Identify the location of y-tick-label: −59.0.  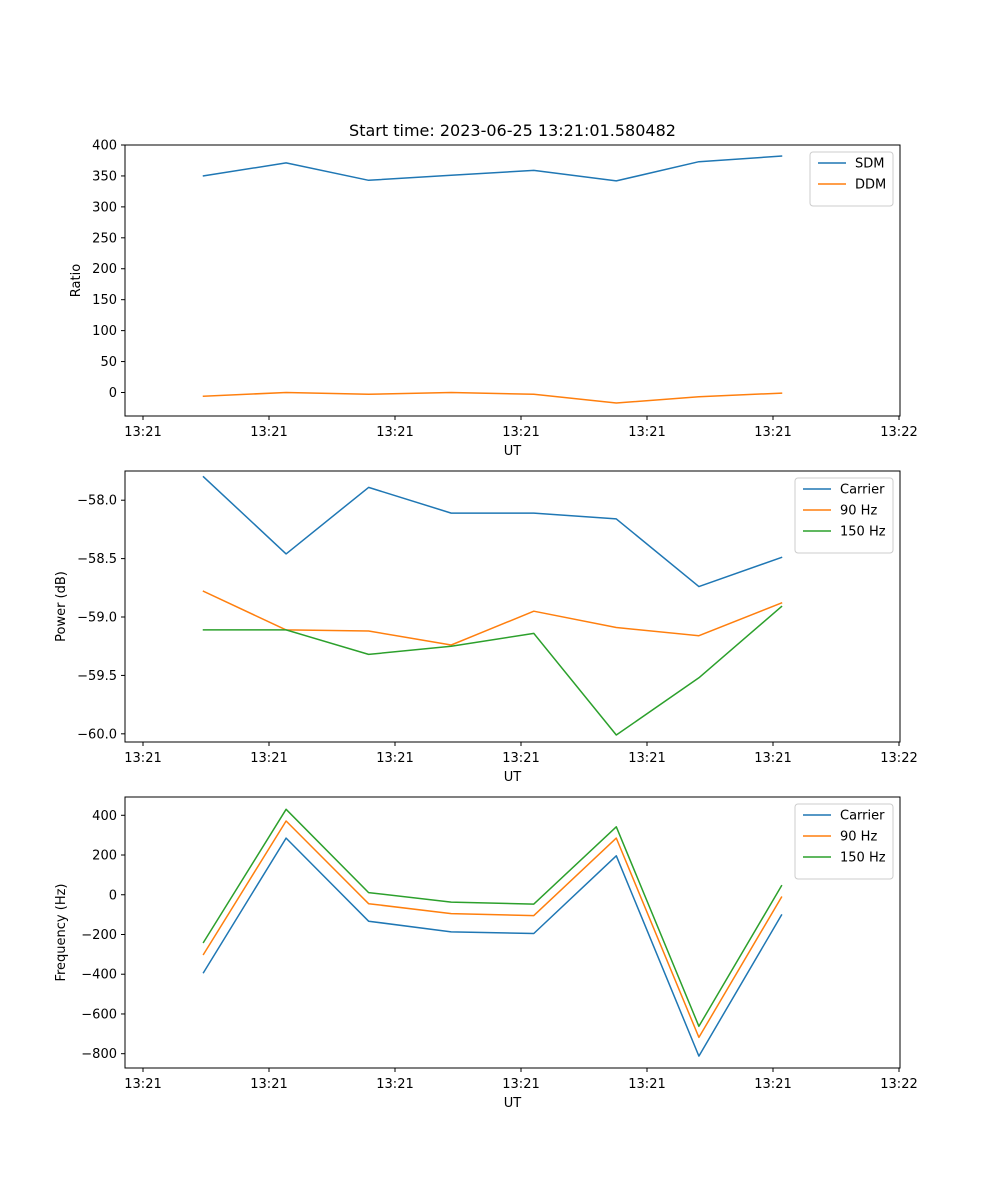
(97, 618).